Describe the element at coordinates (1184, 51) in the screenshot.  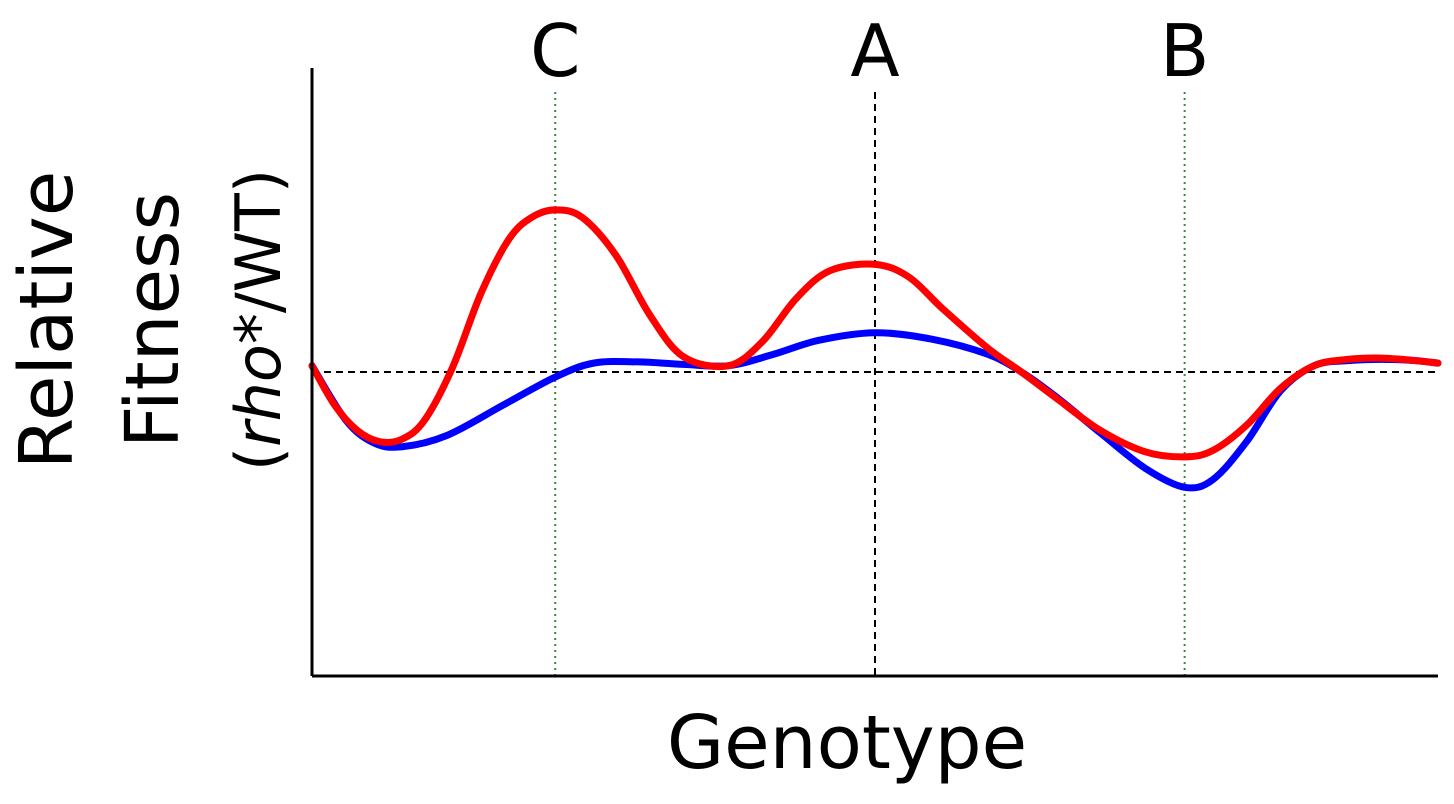
I see `marker-label-b: B` at that location.